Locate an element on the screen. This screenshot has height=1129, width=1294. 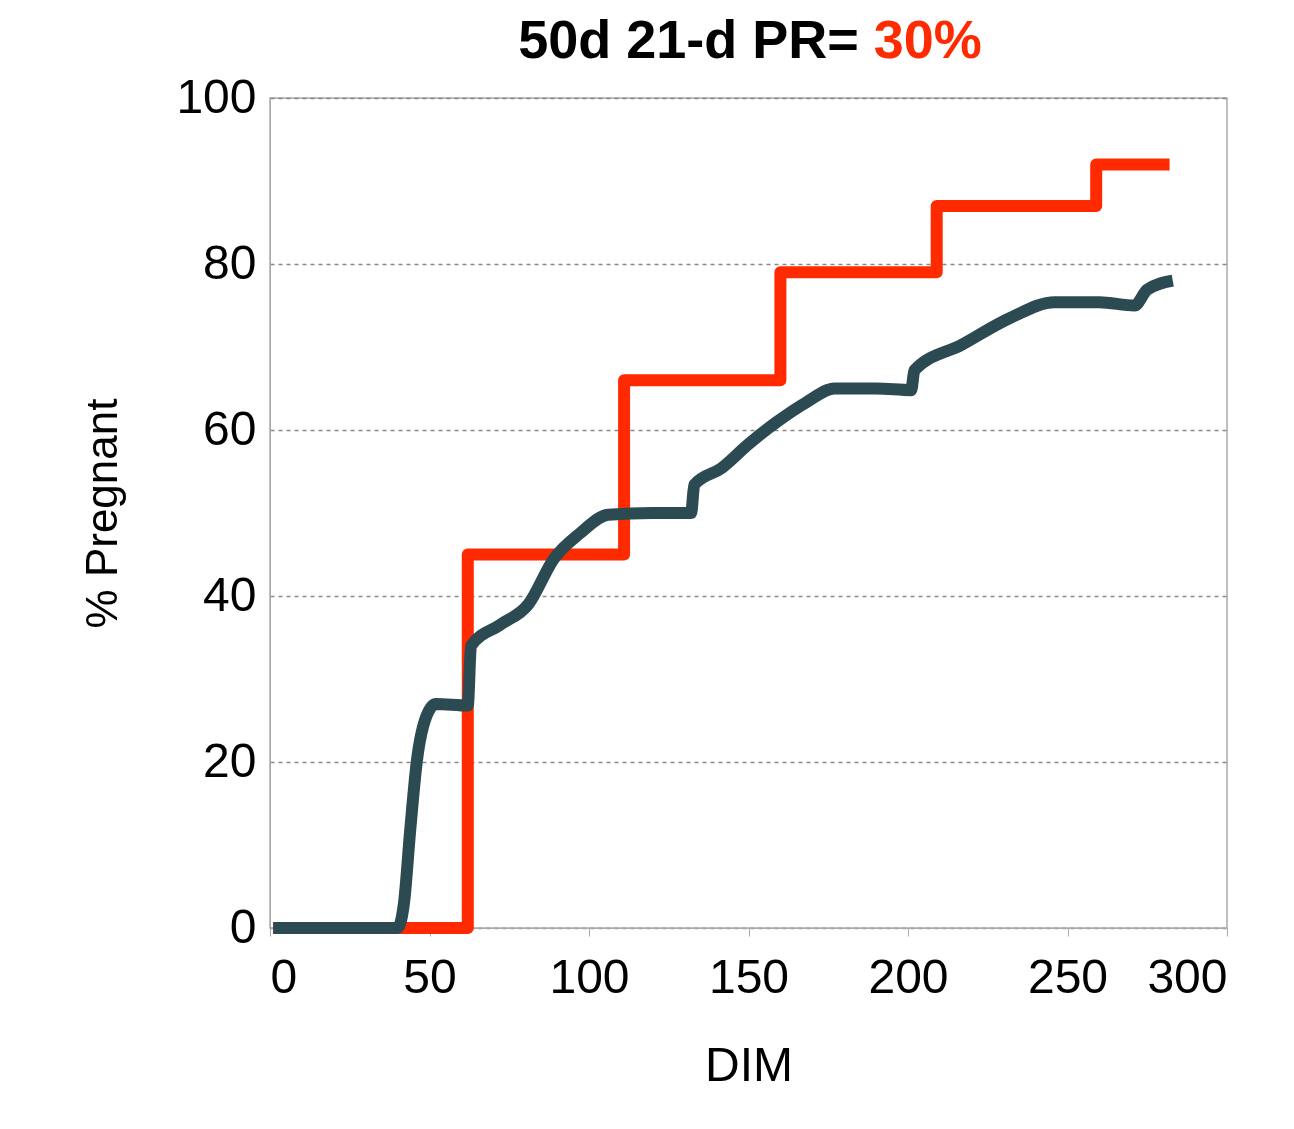
y-tick-label: 60 is located at coordinates (230, 428).